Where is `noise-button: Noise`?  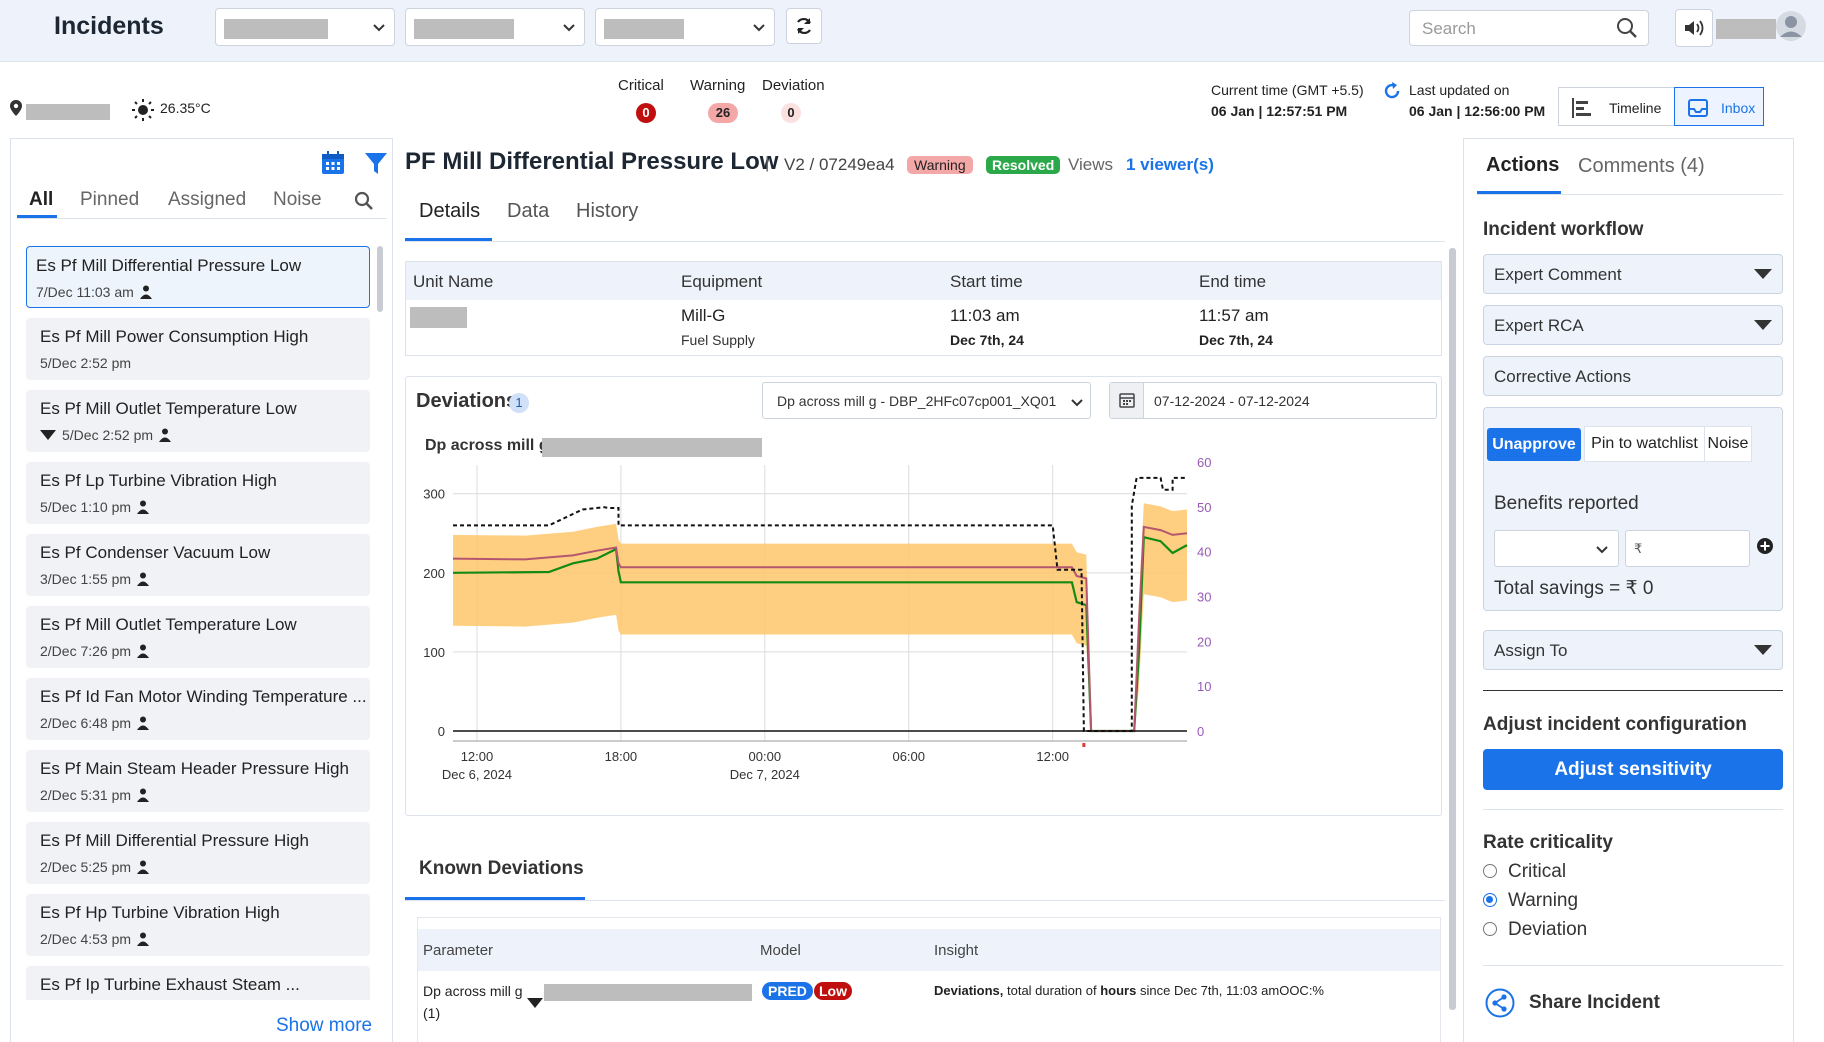 noise-button: Noise is located at coordinates (1728, 444).